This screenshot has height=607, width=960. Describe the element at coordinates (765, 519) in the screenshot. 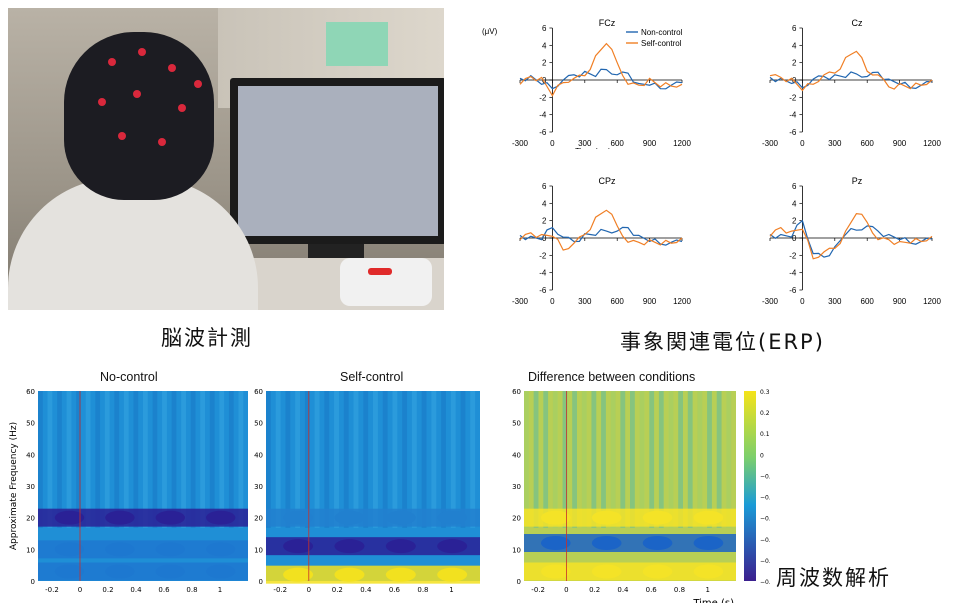

I see `colorbar-tick-label: −0.3` at that location.